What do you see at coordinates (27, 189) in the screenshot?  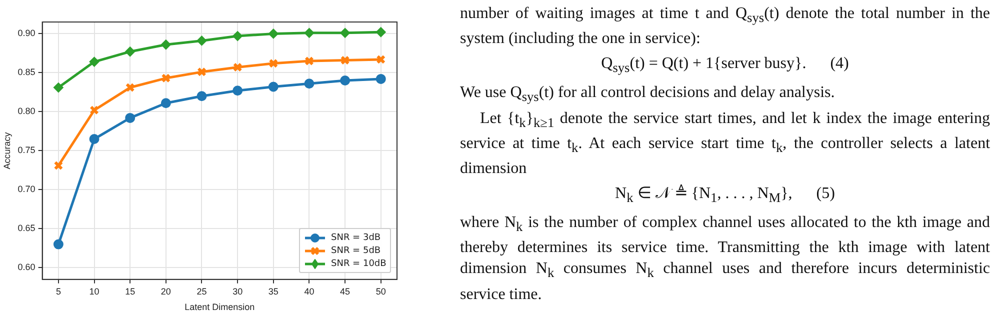 I see `y-tick-label: 0.70` at bounding box center [27, 189].